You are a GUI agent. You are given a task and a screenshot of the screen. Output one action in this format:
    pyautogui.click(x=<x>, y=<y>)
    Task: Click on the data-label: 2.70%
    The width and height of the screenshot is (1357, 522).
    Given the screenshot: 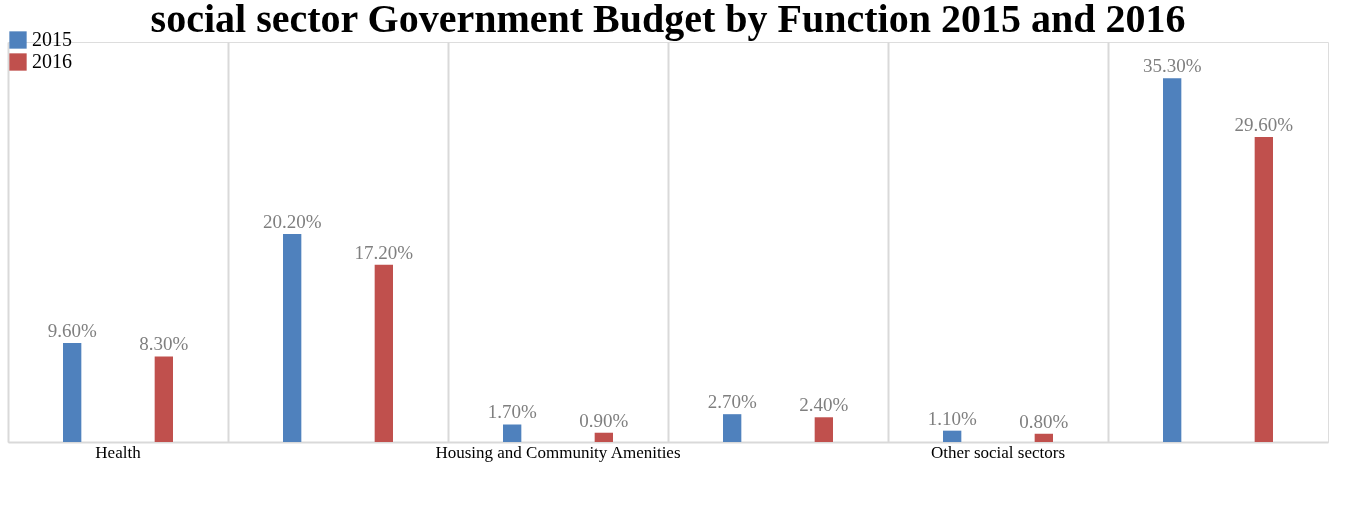 What is the action you would take?
    pyautogui.click(x=732, y=402)
    